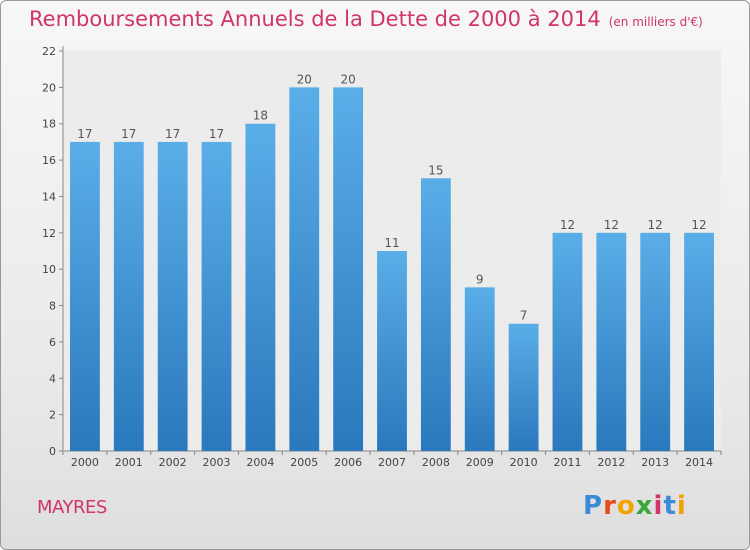 The image size is (750, 550). What do you see at coordinates (49, 87) in the screenshot?
I see `y-tick-label: 20` at bounding box center [49, 87].